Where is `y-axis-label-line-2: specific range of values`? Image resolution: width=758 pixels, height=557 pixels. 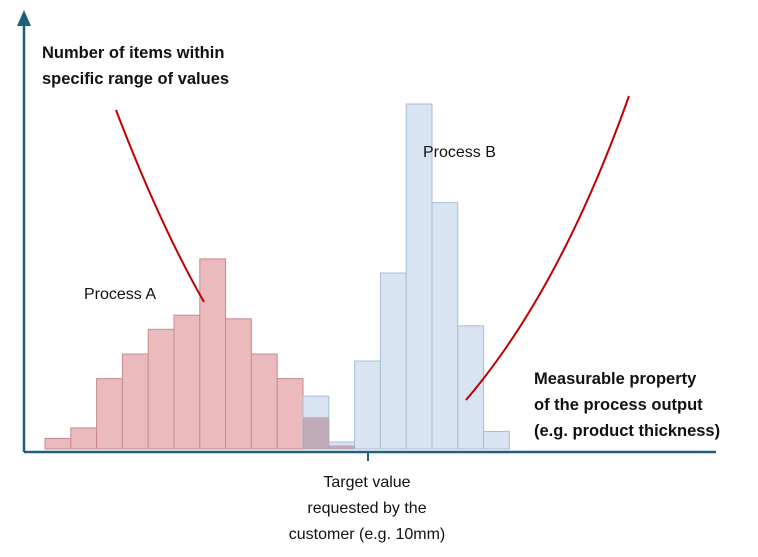 y-axis-label-line-2: specific range of values is located at coordinates (136, 79).